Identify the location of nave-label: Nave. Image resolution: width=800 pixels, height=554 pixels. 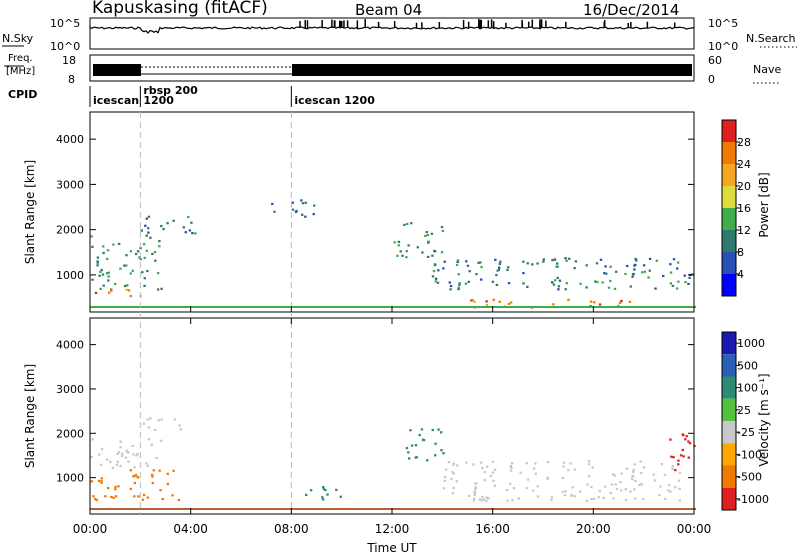
(767, 69).